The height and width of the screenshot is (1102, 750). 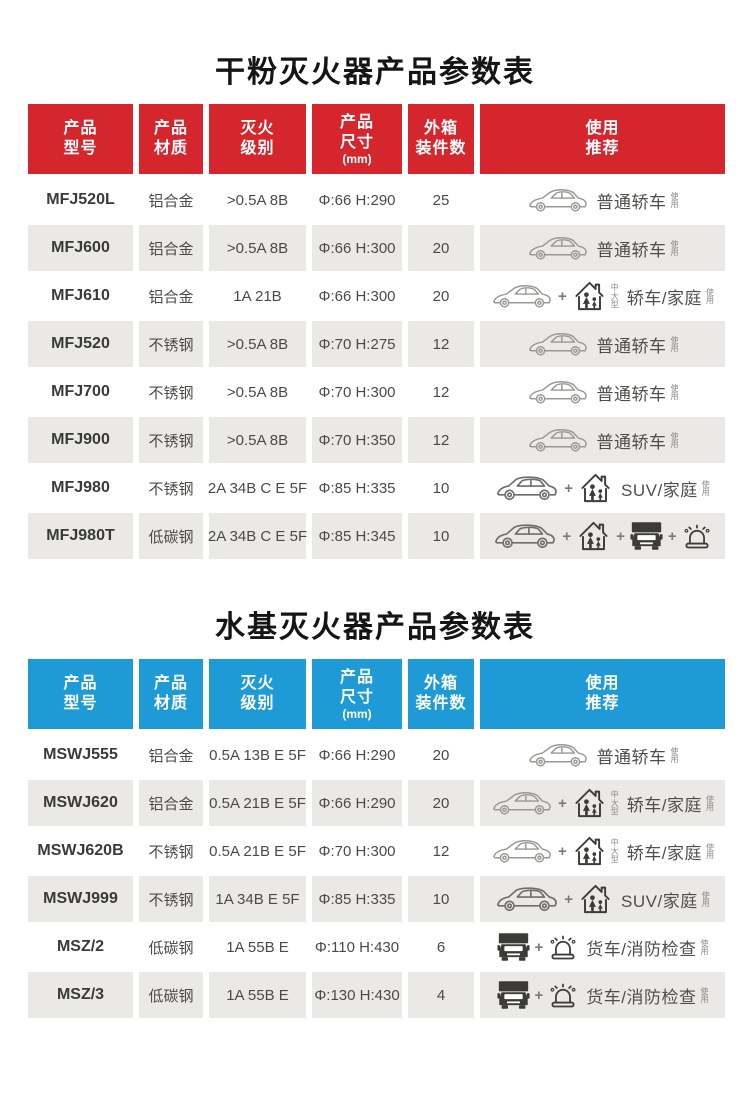 I want to click on size-value: Φ:70 H:350, so click(x=357, y=440).